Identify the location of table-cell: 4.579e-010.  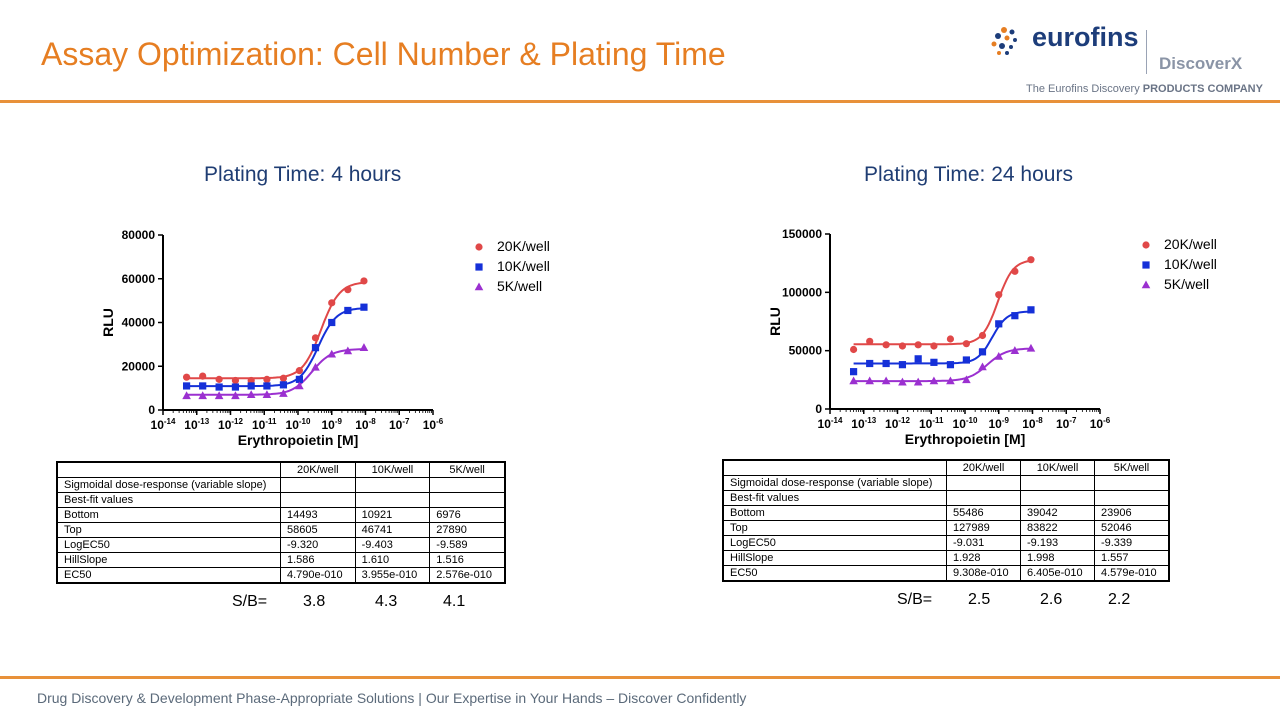
(1131, 573).